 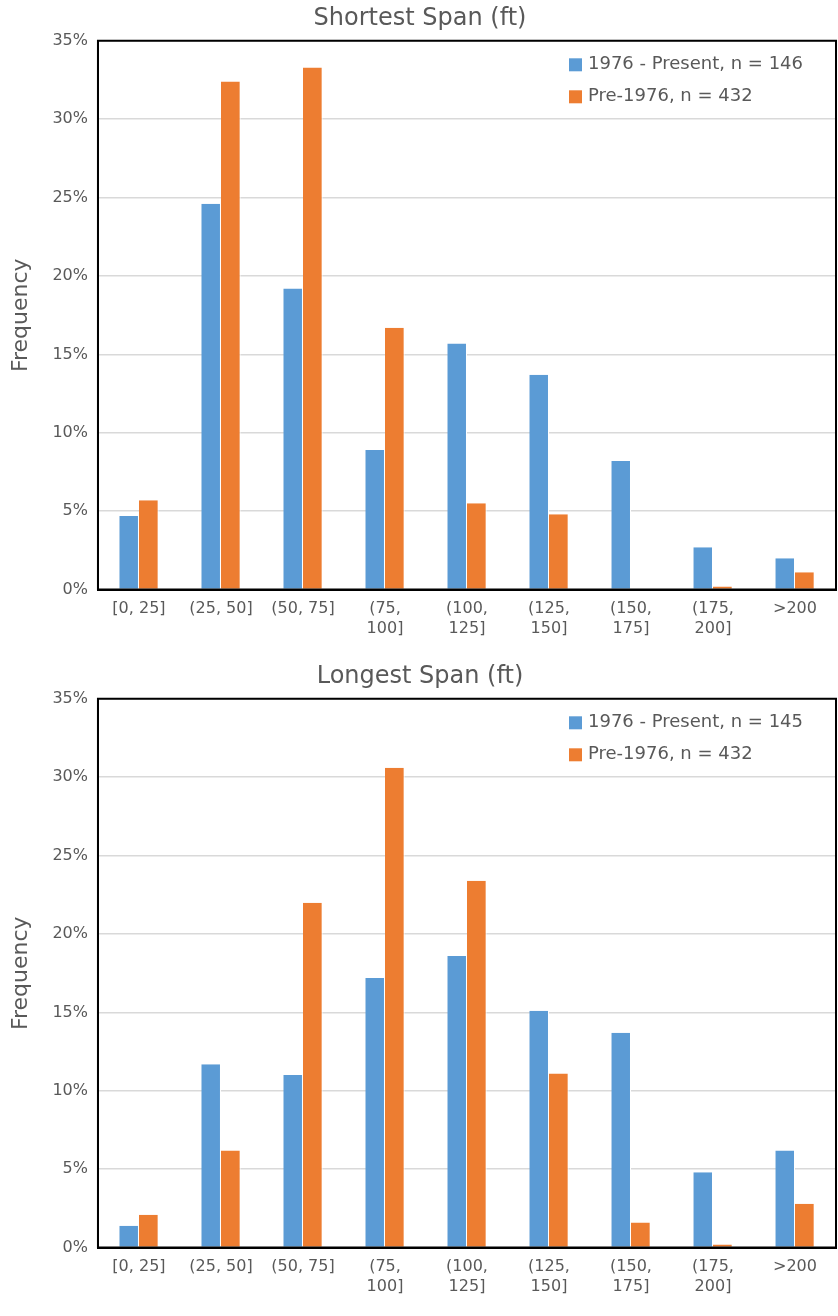 I want to click on chart-title: Shortest Span (ft), so click(x=420, y=16).